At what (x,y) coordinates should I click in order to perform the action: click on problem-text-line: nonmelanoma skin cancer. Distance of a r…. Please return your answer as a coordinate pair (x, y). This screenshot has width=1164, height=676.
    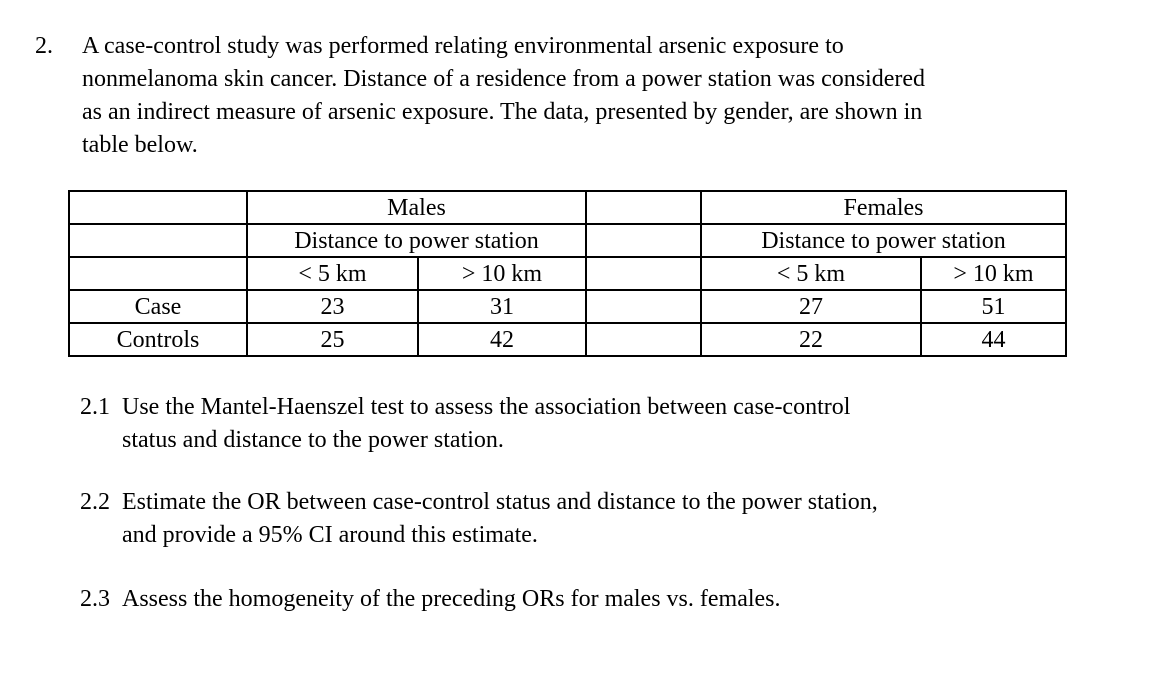
    Looking at the image, I should click on (504, 79).